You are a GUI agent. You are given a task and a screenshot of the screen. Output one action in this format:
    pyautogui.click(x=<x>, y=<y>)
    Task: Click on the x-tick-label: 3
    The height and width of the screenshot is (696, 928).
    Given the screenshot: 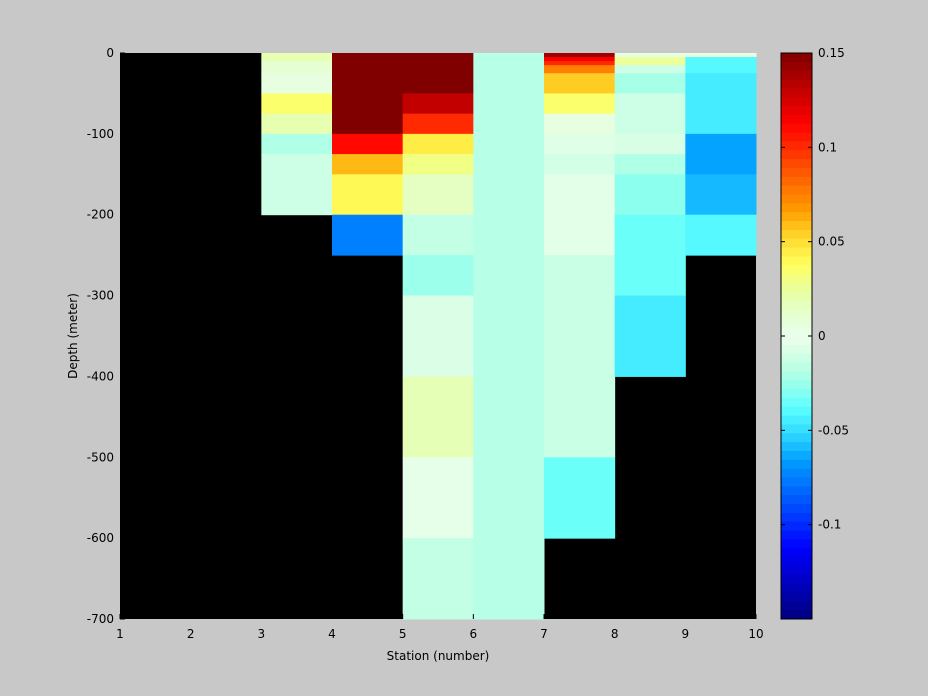 What is the action you would take?
    pyautogui.click(x=262, y=634)
    